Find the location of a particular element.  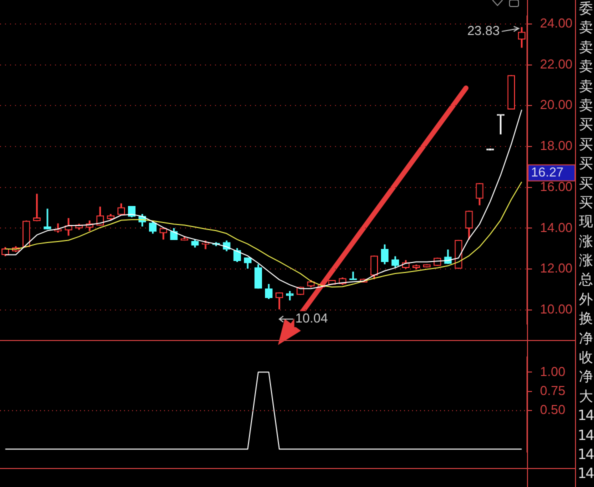

annotation: 23.83 is located at coordinates (483, 30).